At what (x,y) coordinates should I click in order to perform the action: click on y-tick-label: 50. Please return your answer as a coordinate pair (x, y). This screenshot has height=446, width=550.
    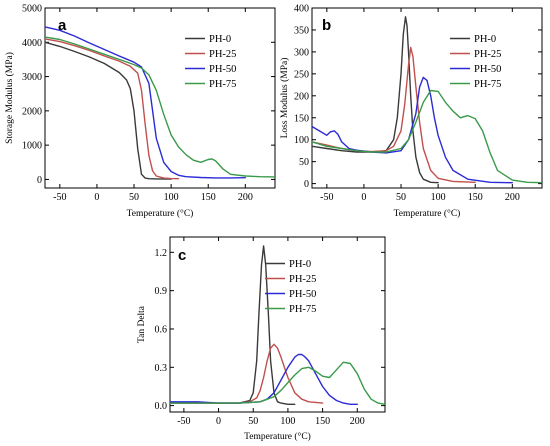
    Looking at the image, I should click on (304, 162).